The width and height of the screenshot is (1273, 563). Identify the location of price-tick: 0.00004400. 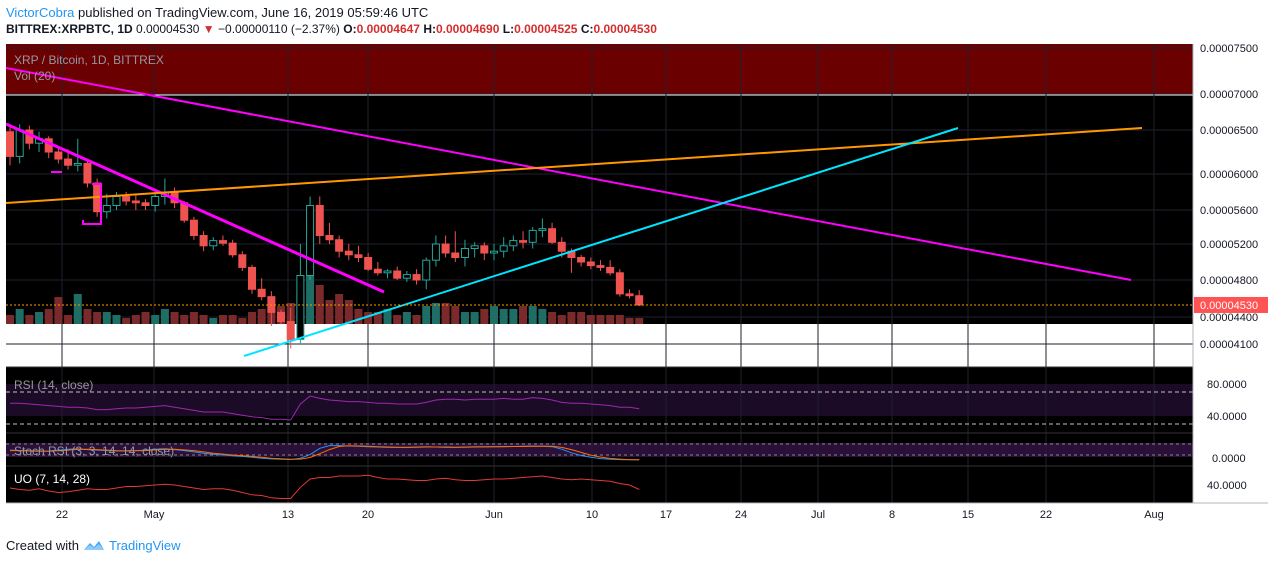
(1229, 318).